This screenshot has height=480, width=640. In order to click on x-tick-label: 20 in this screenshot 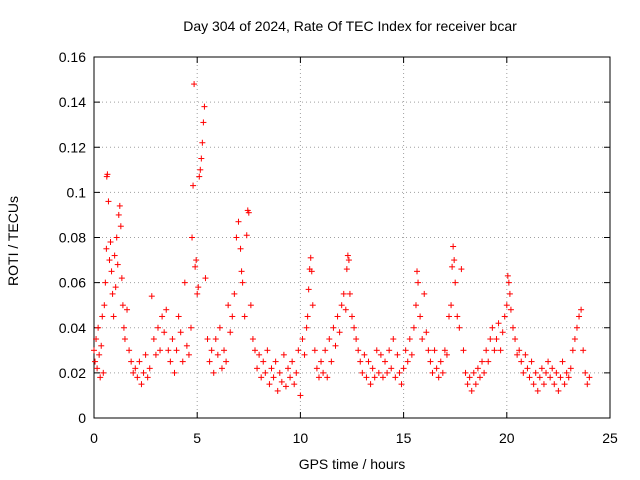, I will do `click(507, 438)`.